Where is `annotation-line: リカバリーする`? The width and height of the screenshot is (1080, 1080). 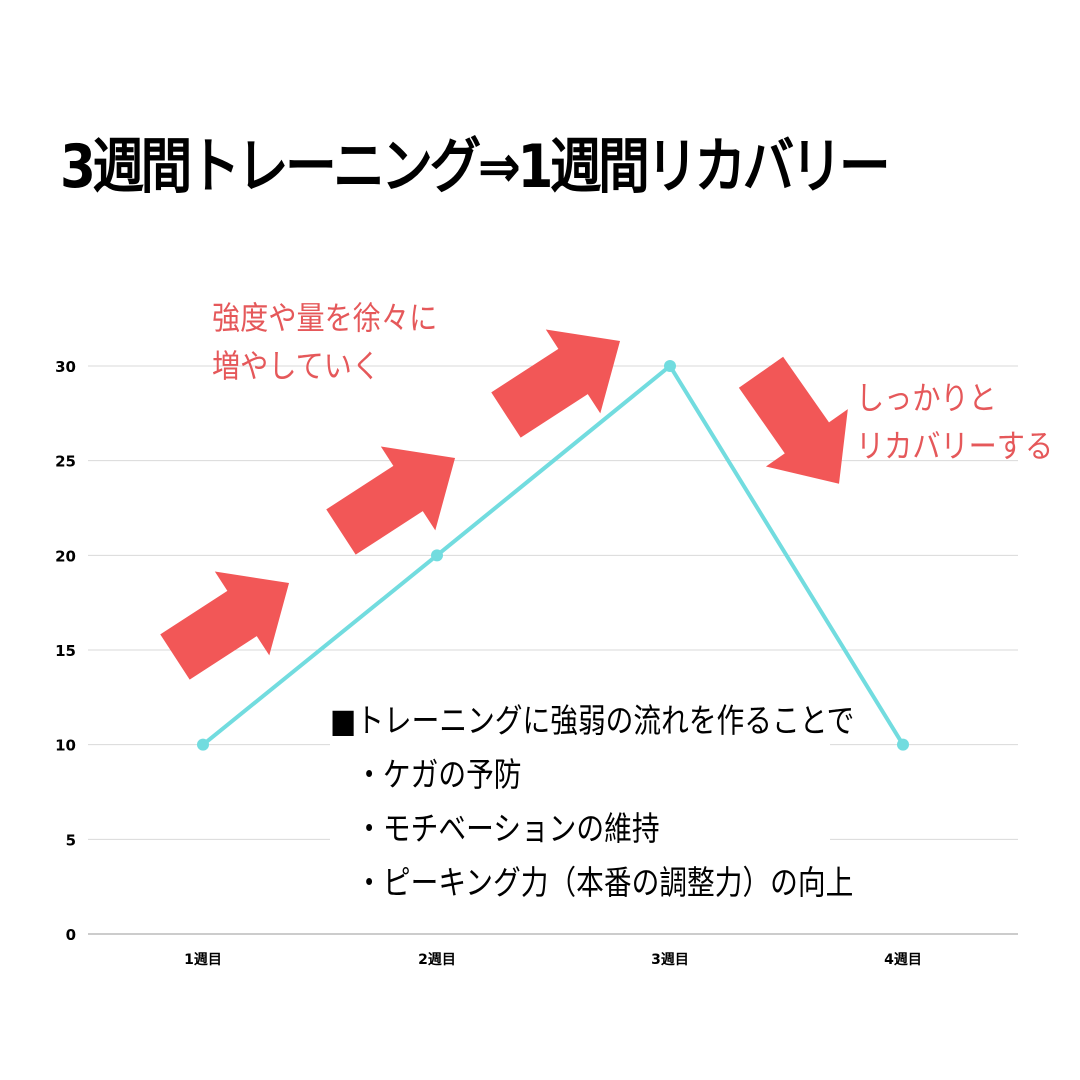
annotation-line: リカバリーする is located at coordinates (955, 446).